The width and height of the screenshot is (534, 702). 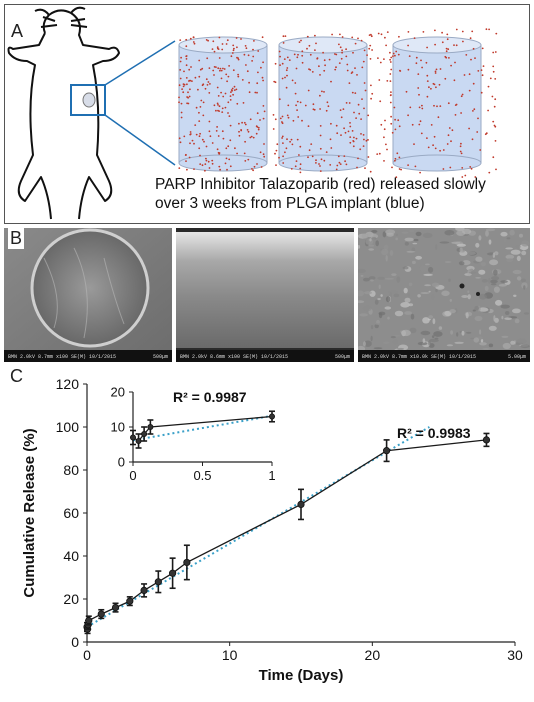 What do you see at coordinates (88, 100) in the screenshot?
I see `implant-site-box` at bounding box center [88, 100].